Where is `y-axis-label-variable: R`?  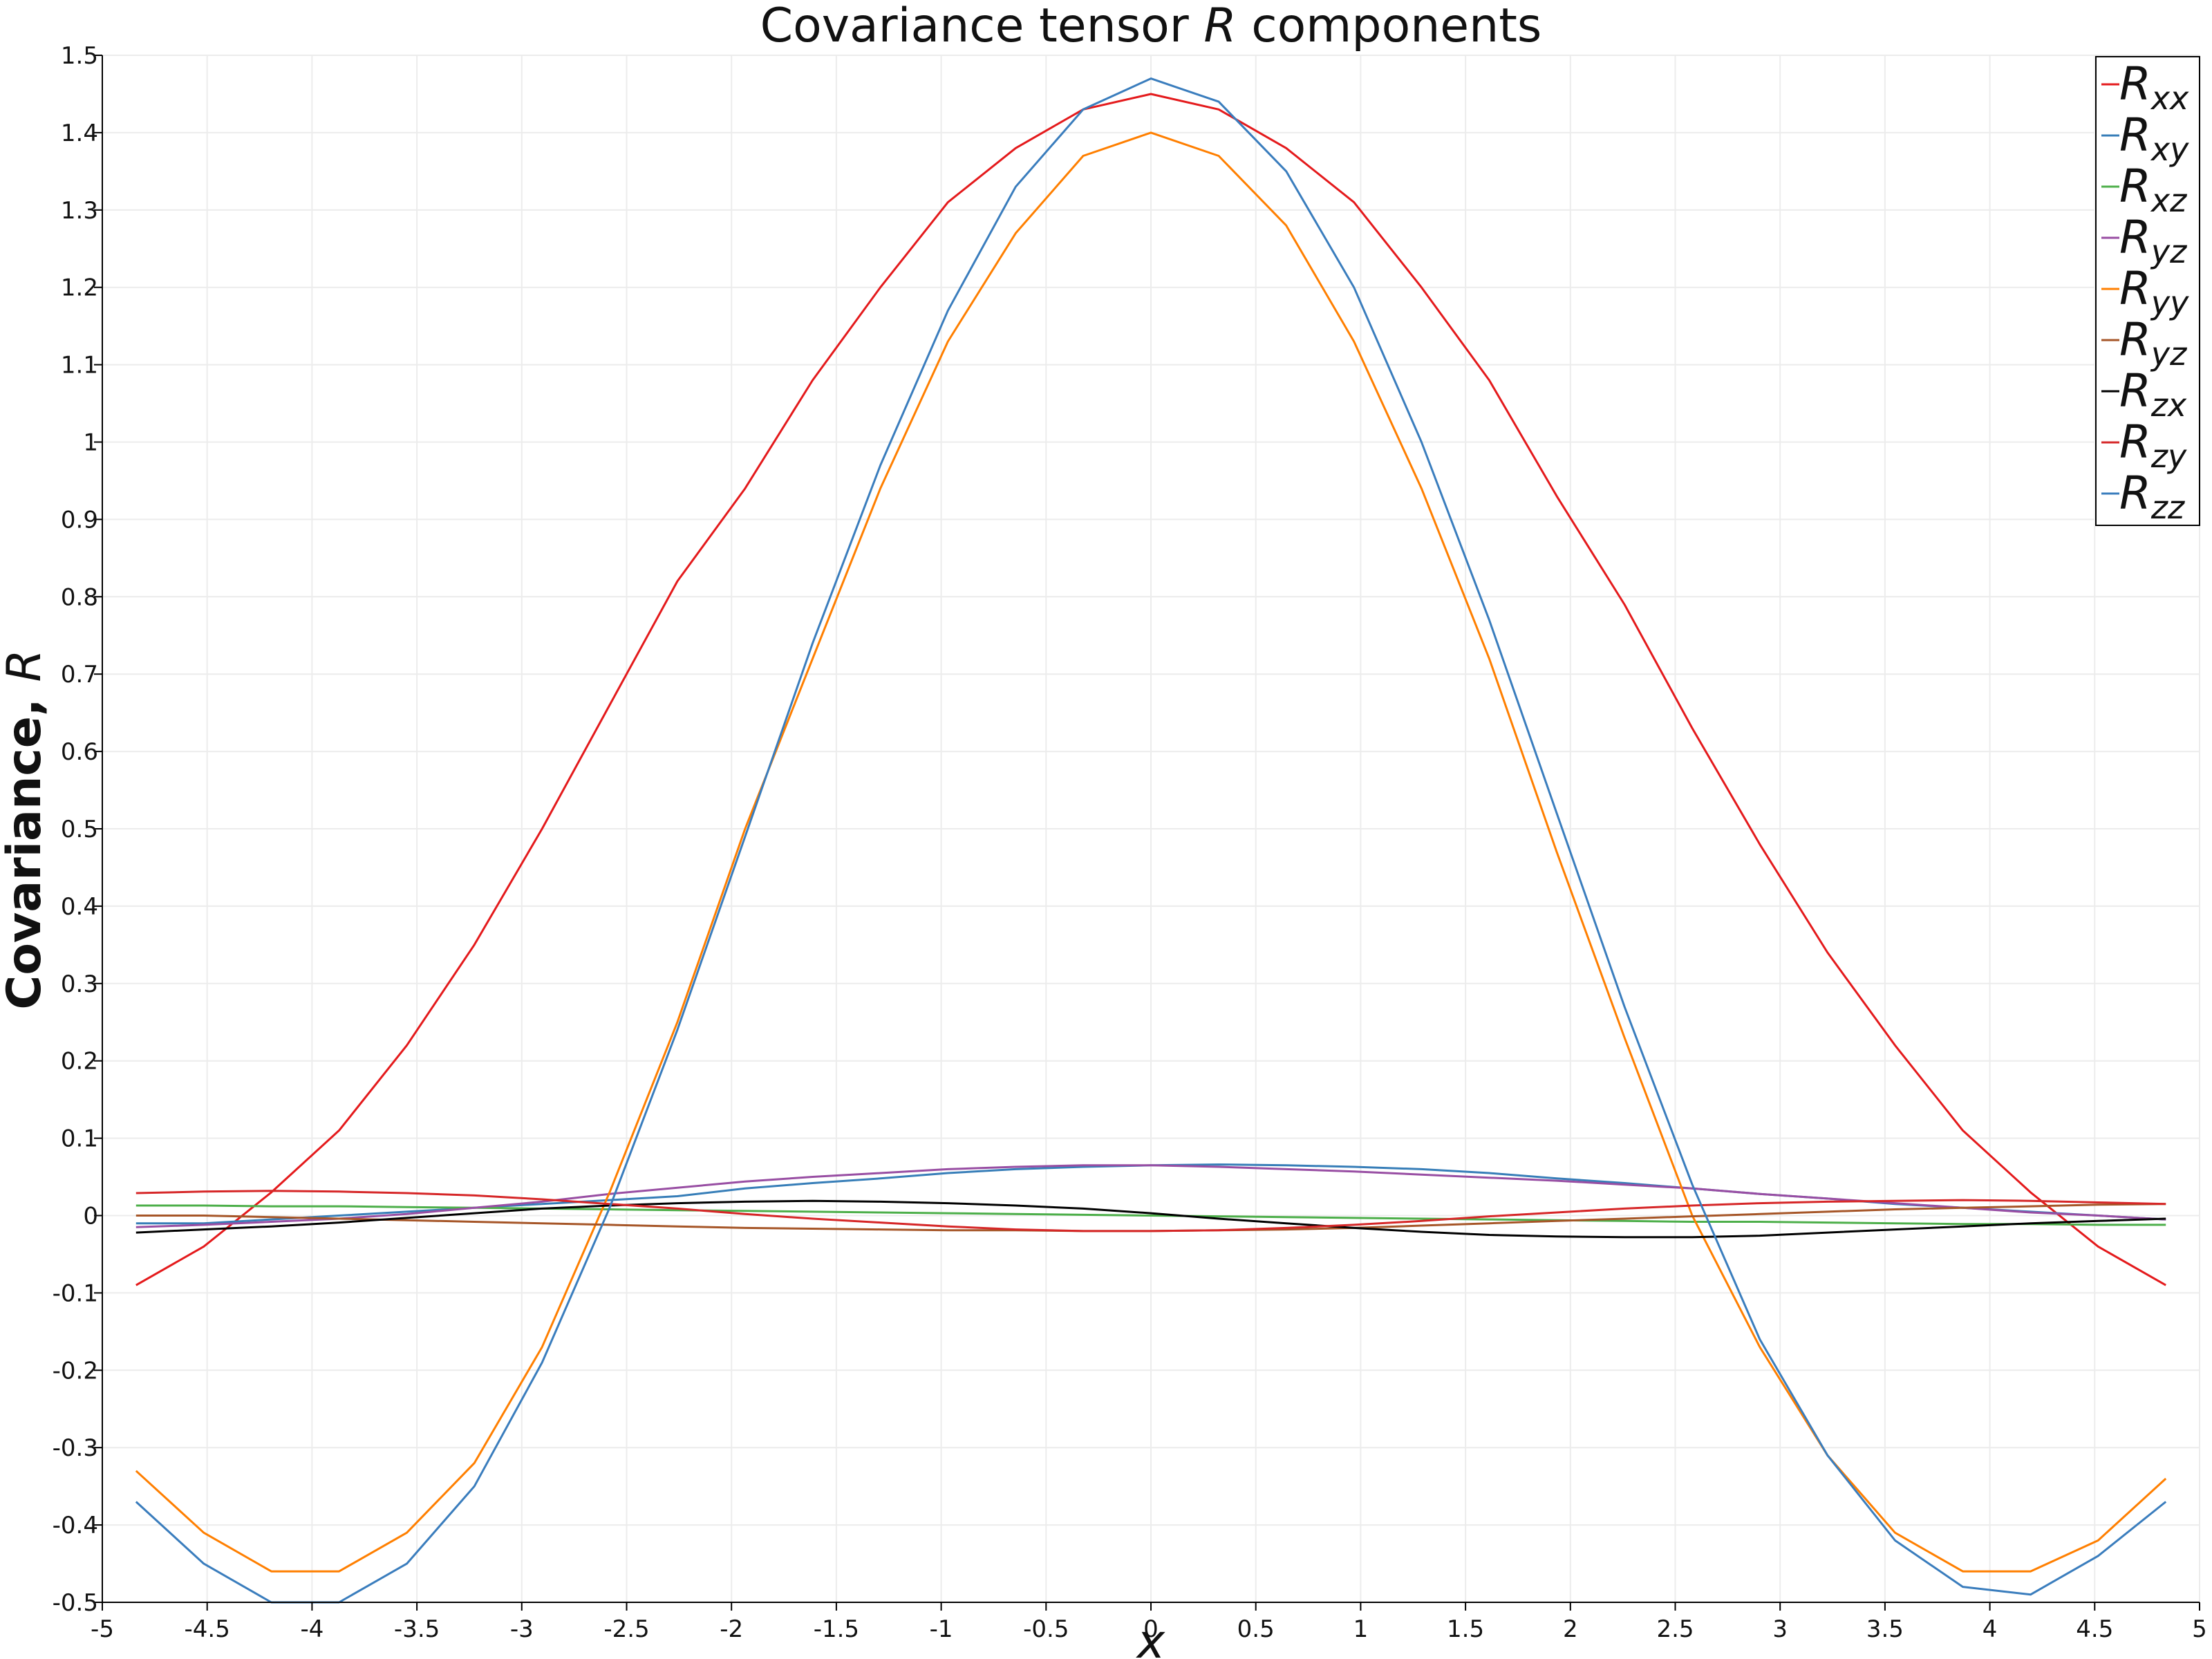 y-axis-label-variable: R is located at coordinates (26, 665).